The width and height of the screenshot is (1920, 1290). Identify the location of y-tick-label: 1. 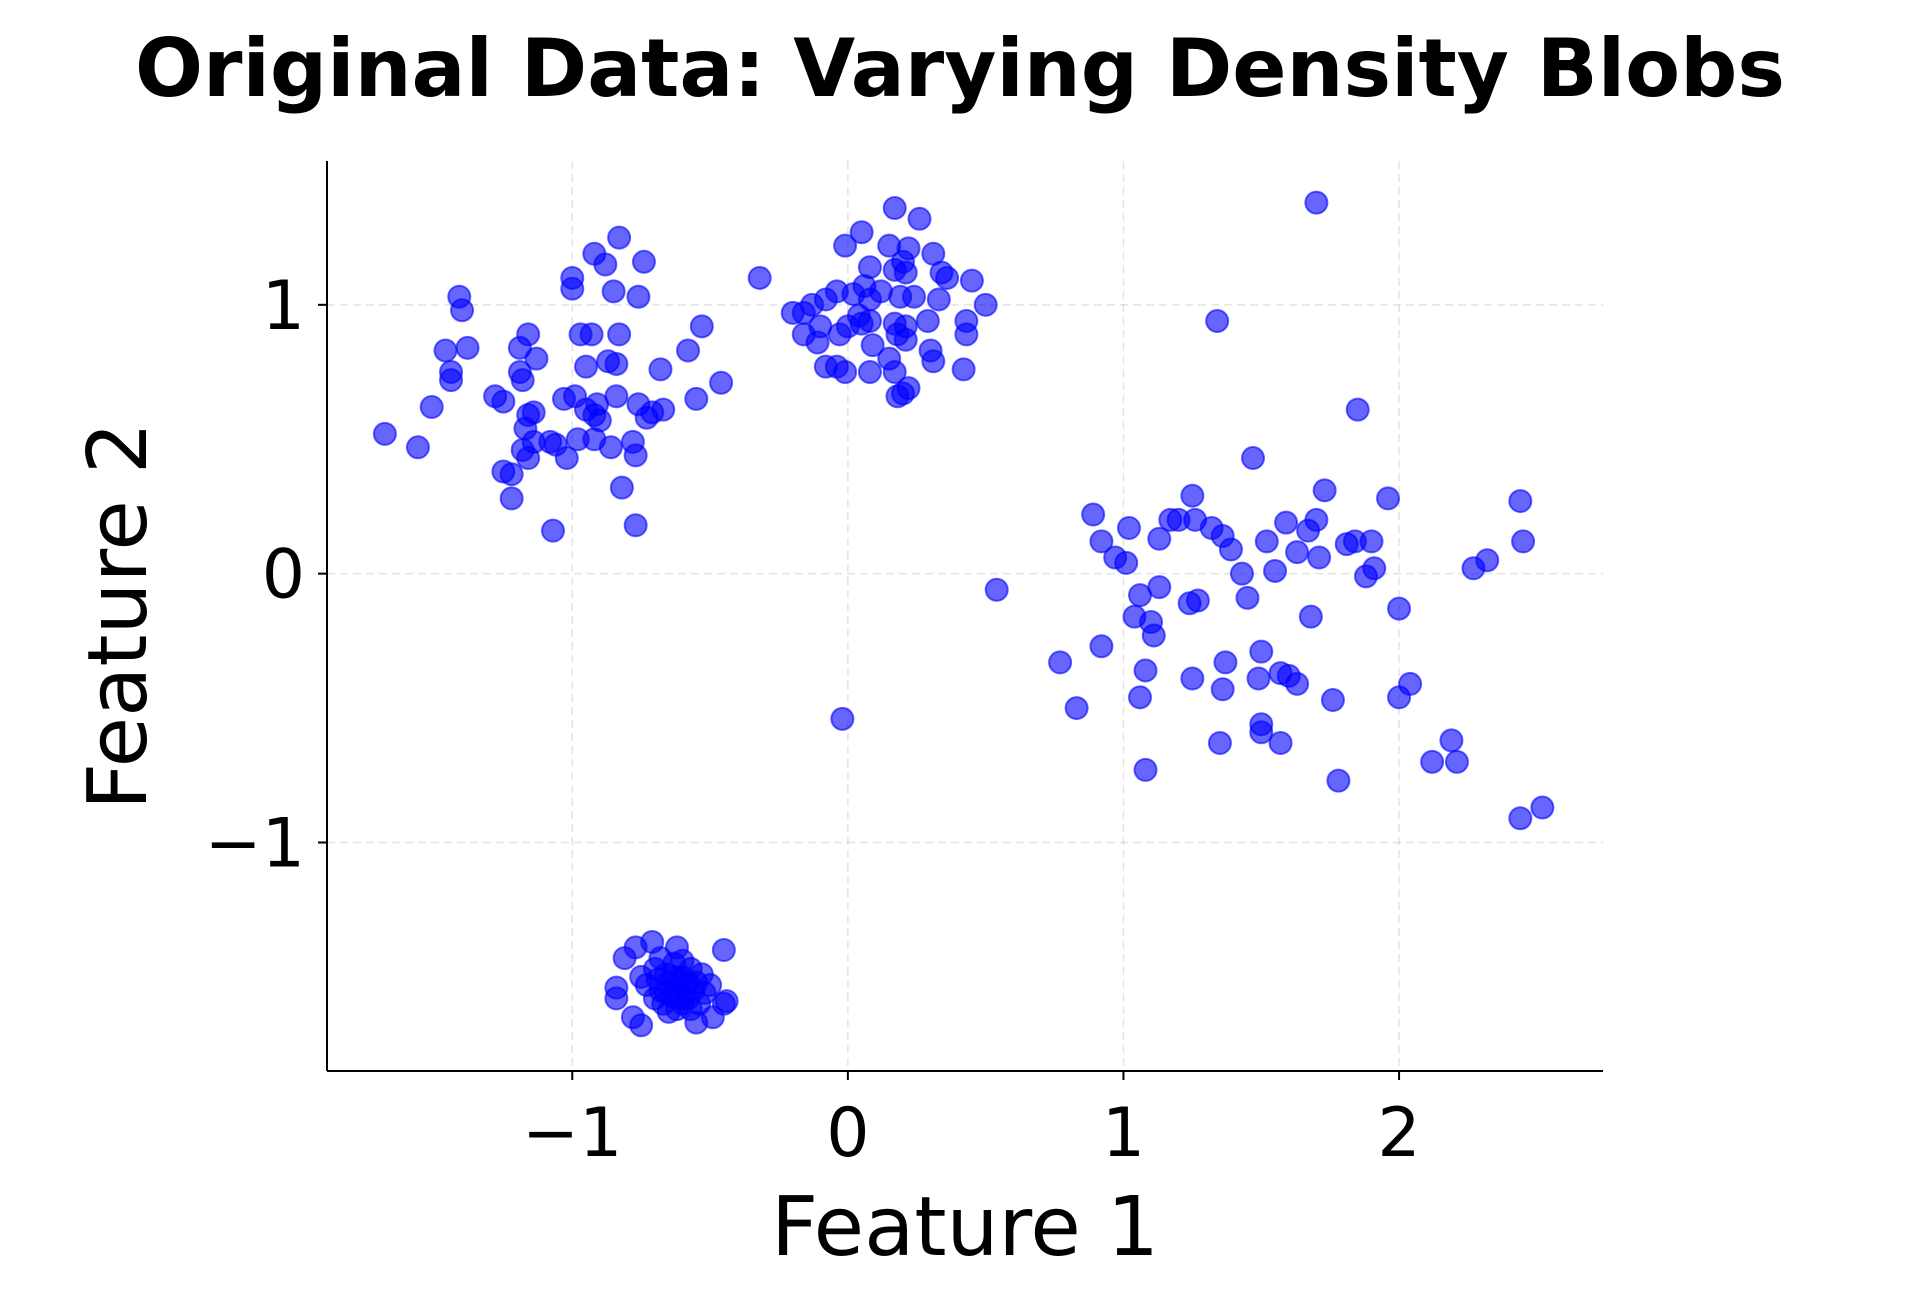
(283, 306).